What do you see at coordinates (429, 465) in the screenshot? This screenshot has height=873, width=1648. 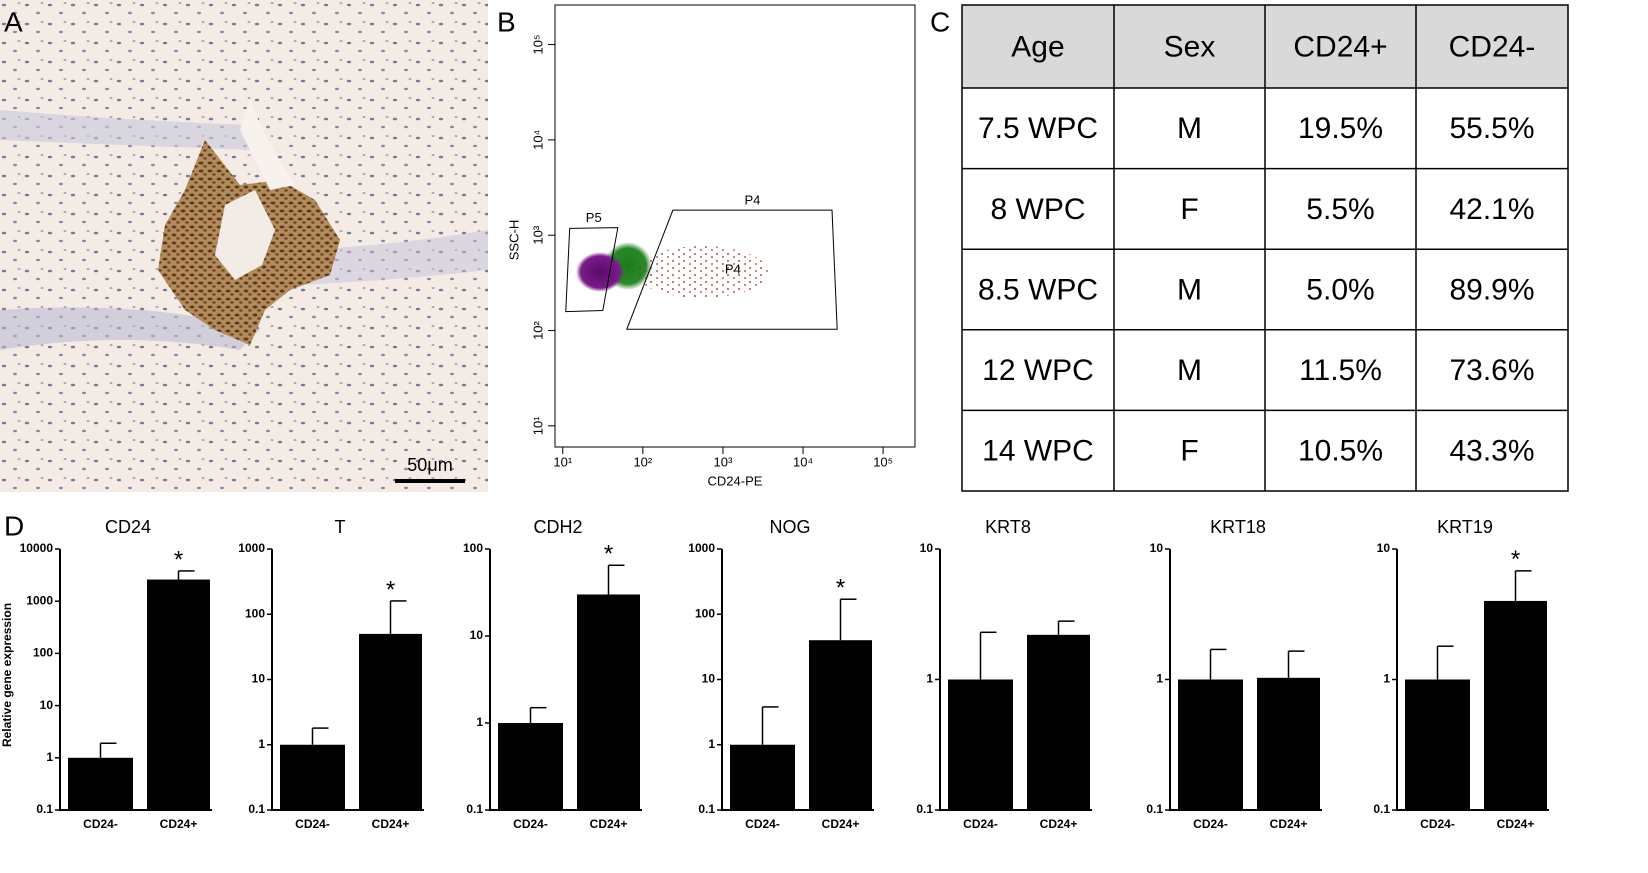 I see `scale-bar-label: 50μm` at bounding box center [429, 465].